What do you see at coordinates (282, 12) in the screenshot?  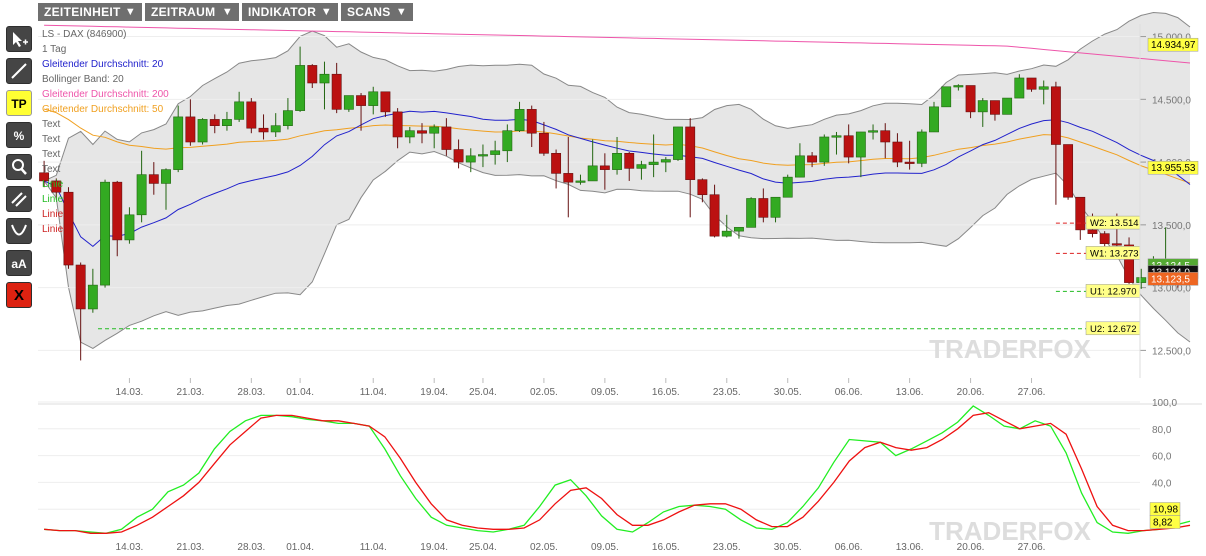 I see `menu-label: INDIKATOR` at bounding box center [282, 12].